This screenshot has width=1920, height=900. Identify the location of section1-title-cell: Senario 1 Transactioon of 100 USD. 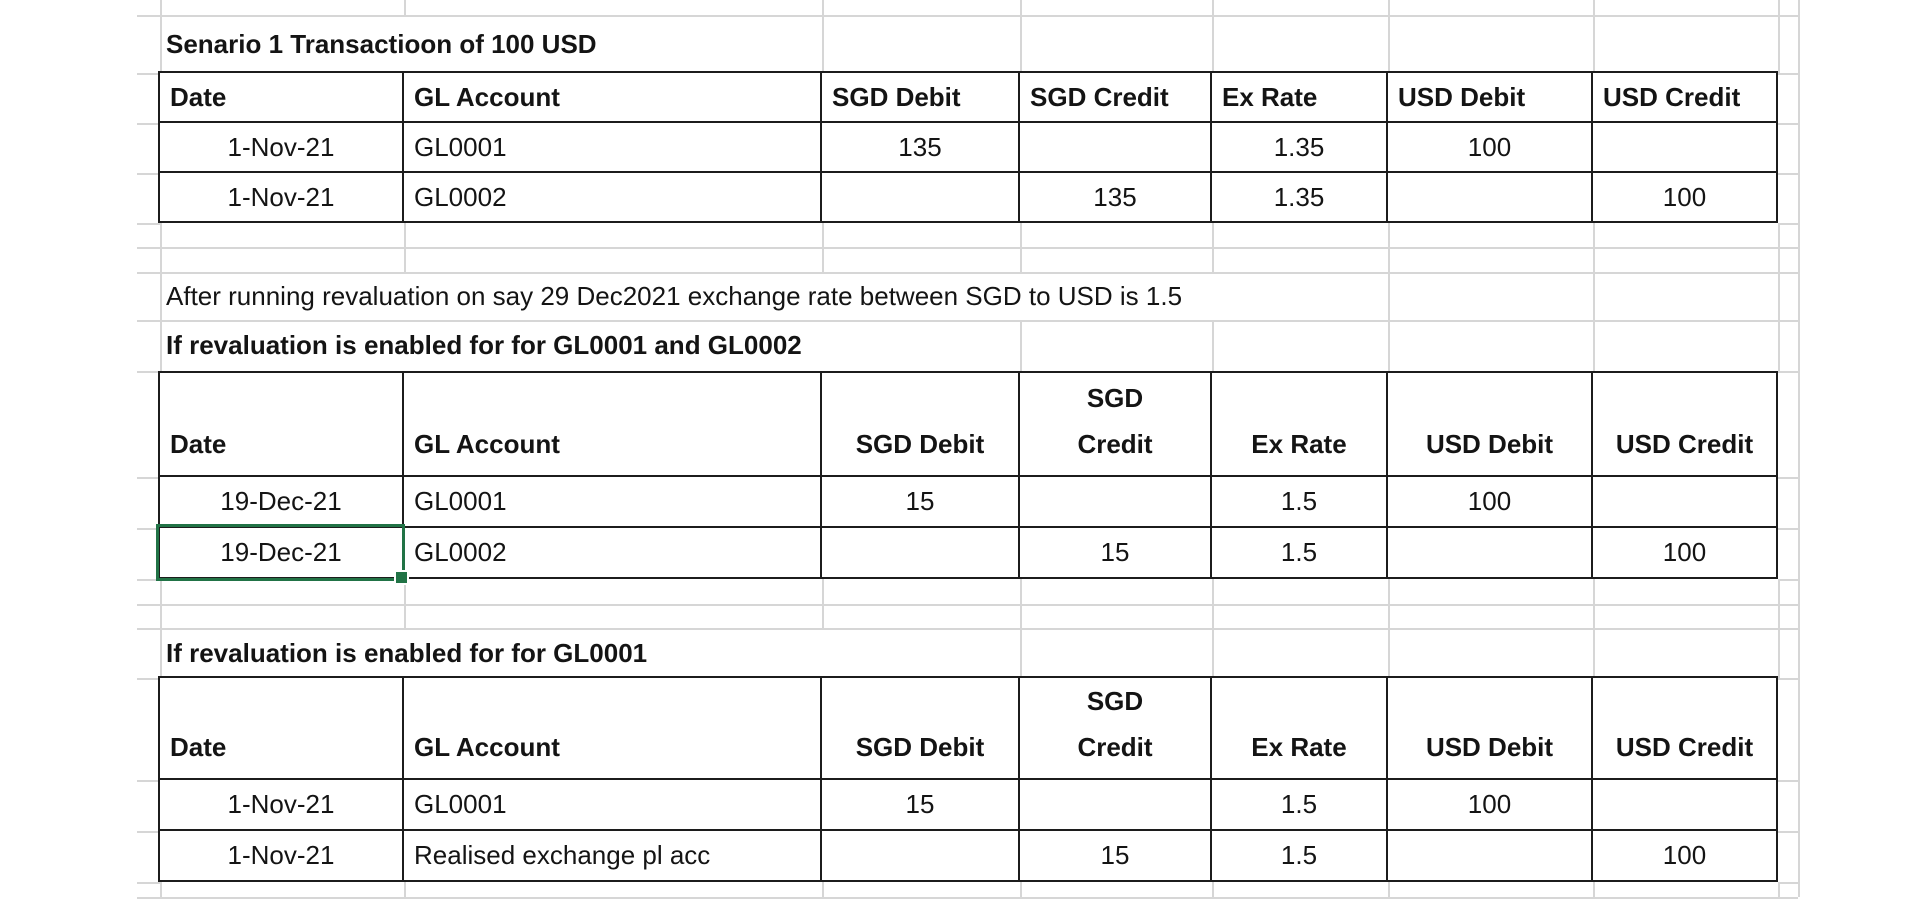
(381, 43).